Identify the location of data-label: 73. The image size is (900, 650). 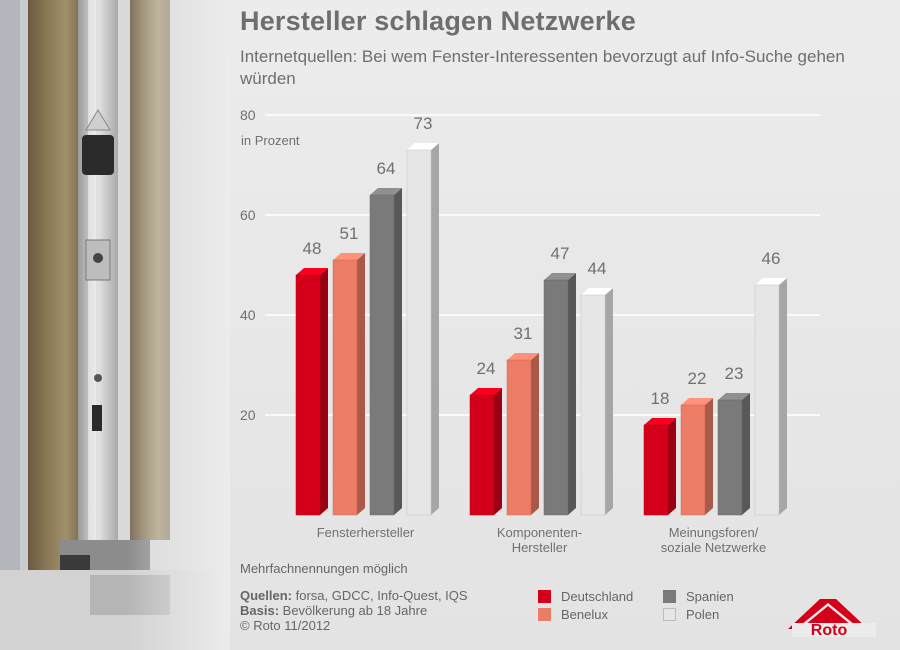
(423, 123).